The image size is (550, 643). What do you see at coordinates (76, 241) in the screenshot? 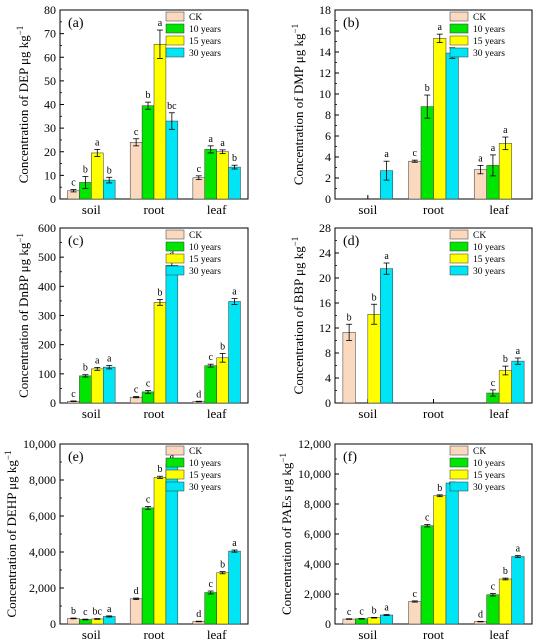
I see `panel-label: (c)` at bounding box center [76, 241].